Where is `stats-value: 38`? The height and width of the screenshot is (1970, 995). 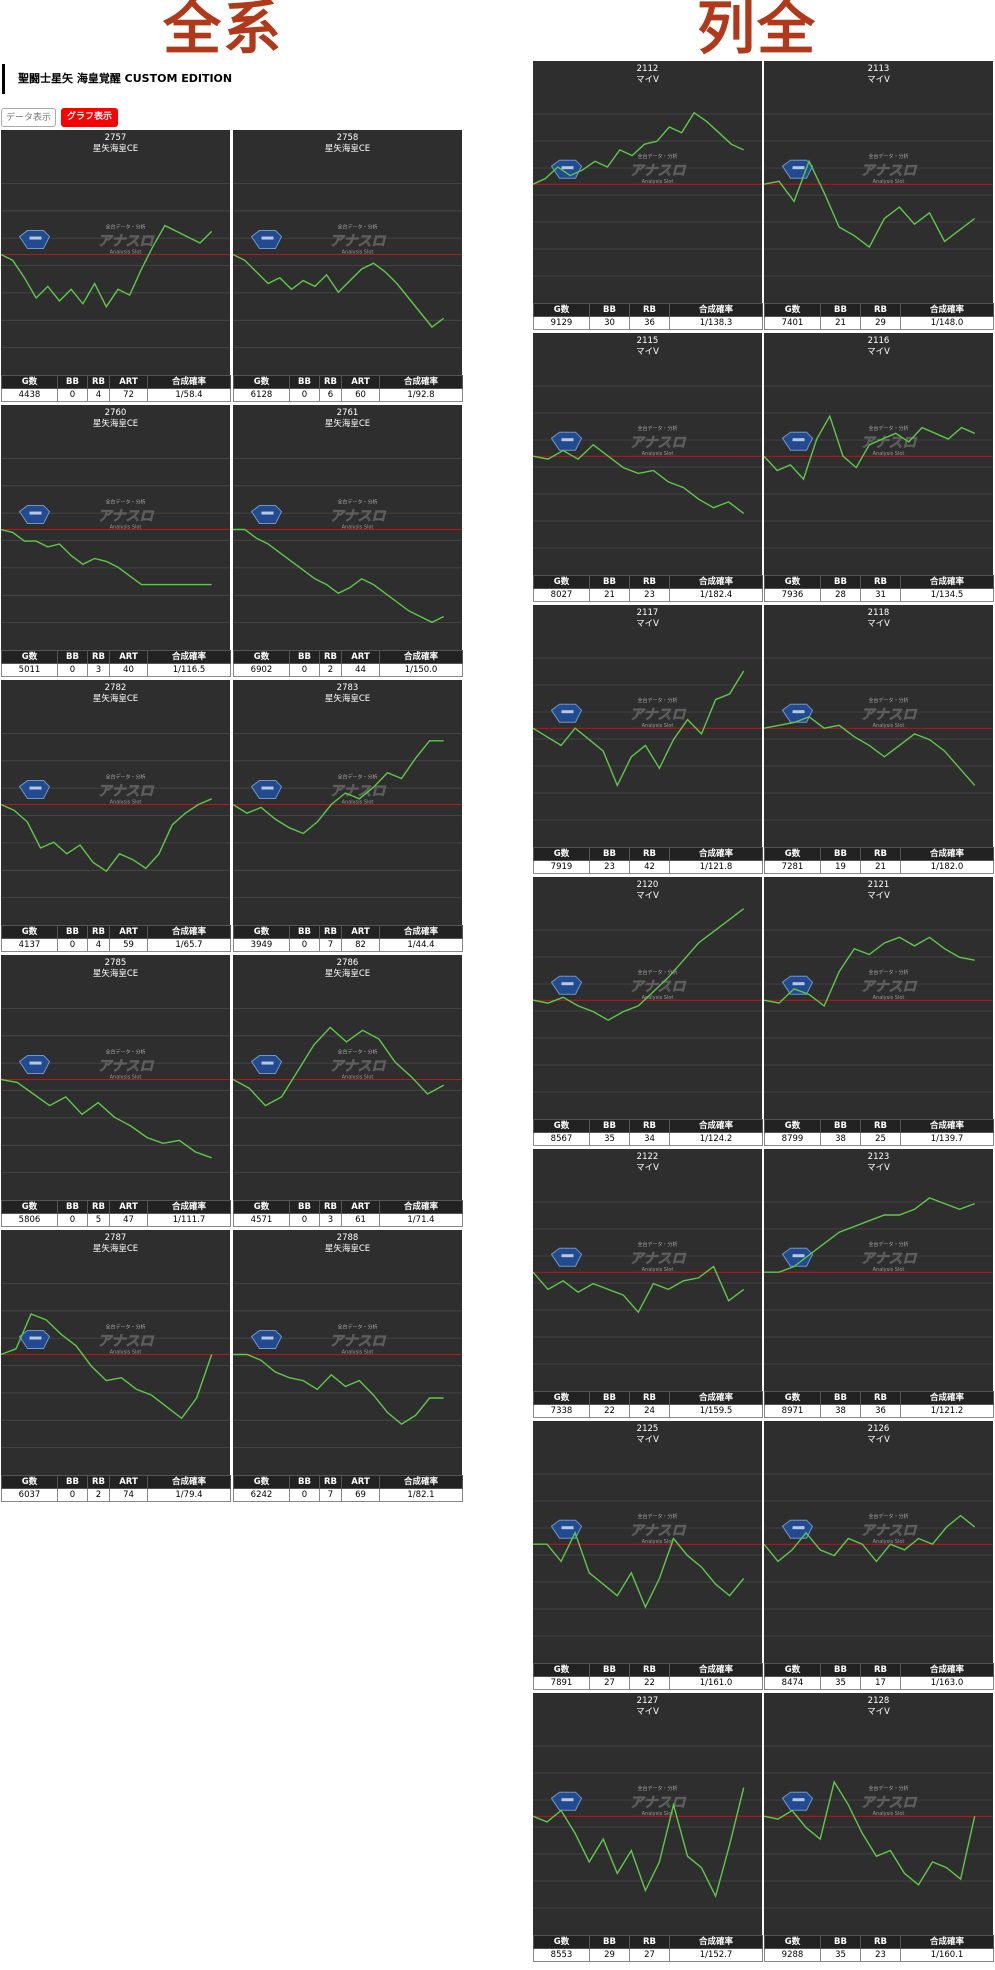 stats-value: 38 is located at coordinates (840, 1139).